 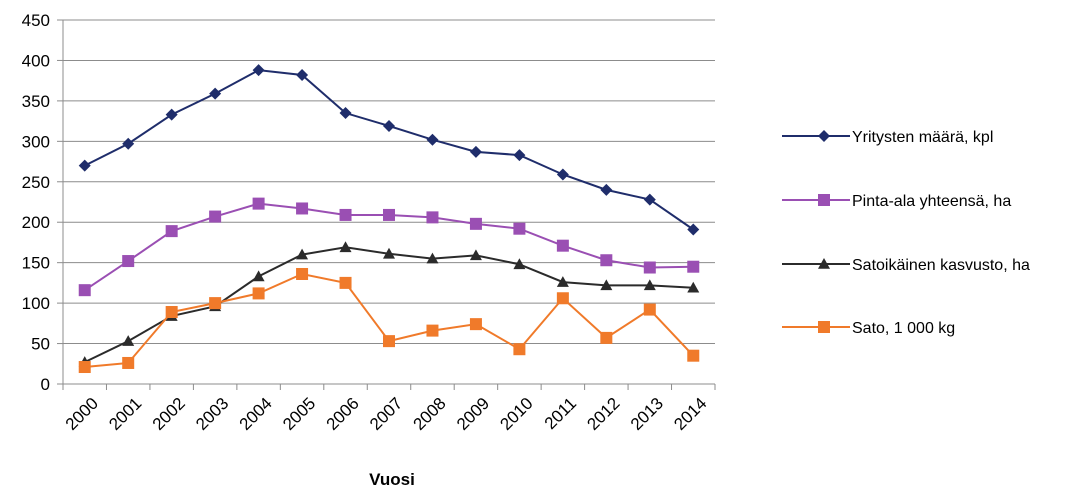 I want to click on x-tick-label: 2001, so click(x=125, y=414).